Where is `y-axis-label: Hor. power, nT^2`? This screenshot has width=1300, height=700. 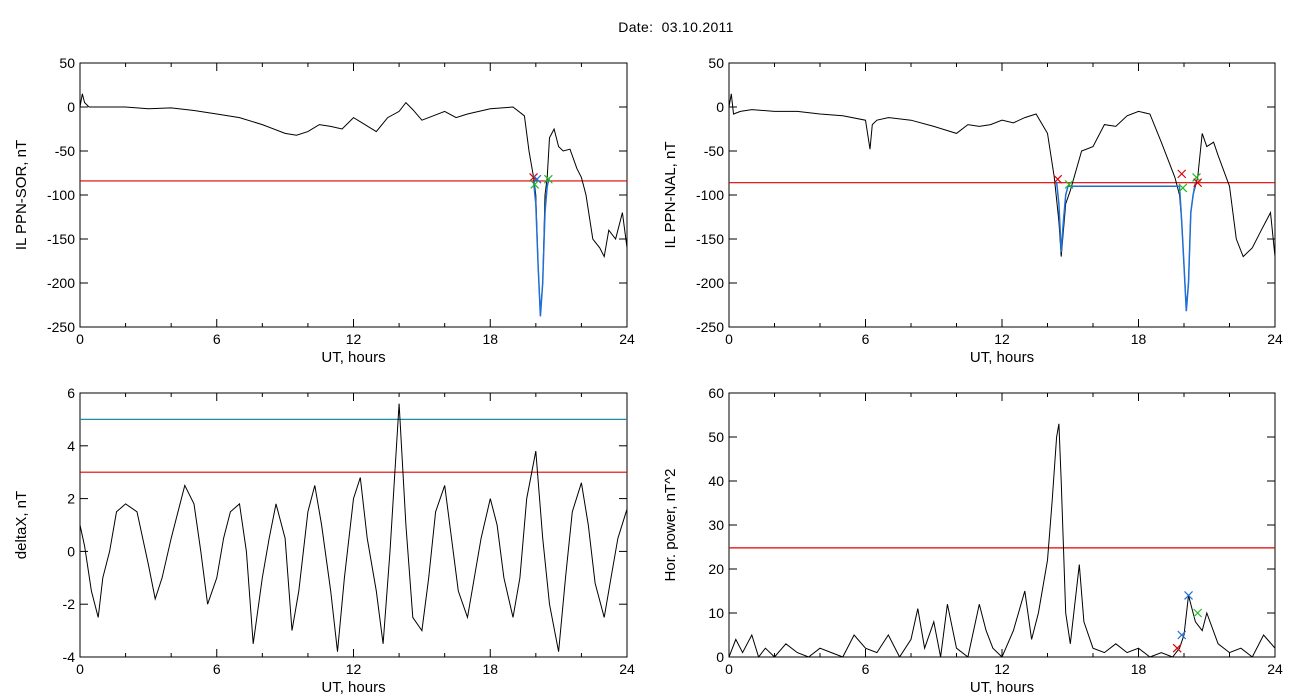 y-axis-label: Hor. power, nT^2 is located at coordinates (670, 525).